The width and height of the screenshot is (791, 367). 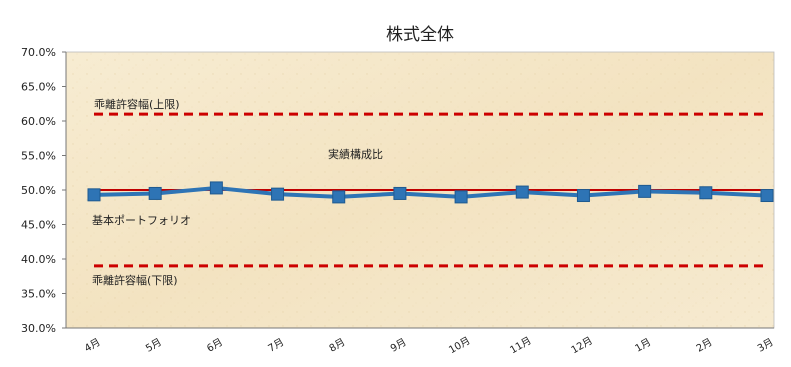 I want to click on x-tick-label: 9月, so click(x=398, y=345).